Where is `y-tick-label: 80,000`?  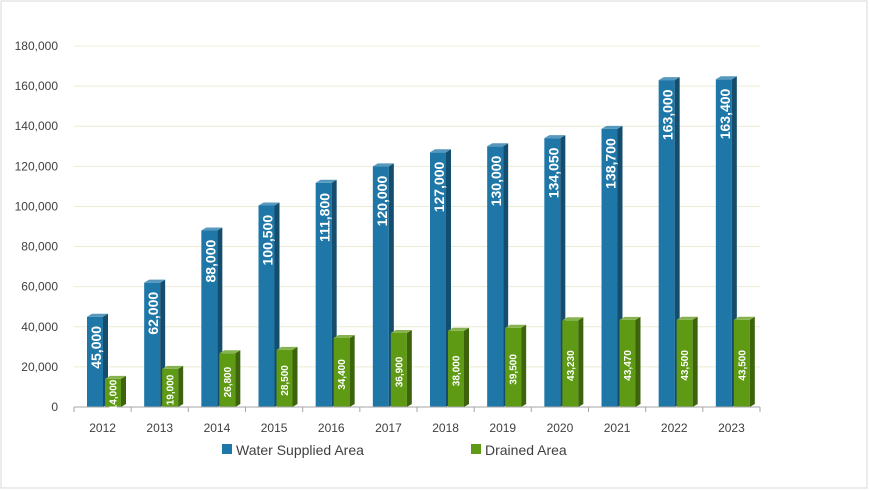 y-tick-label: 80,000 is located at coordinates (39, 247).